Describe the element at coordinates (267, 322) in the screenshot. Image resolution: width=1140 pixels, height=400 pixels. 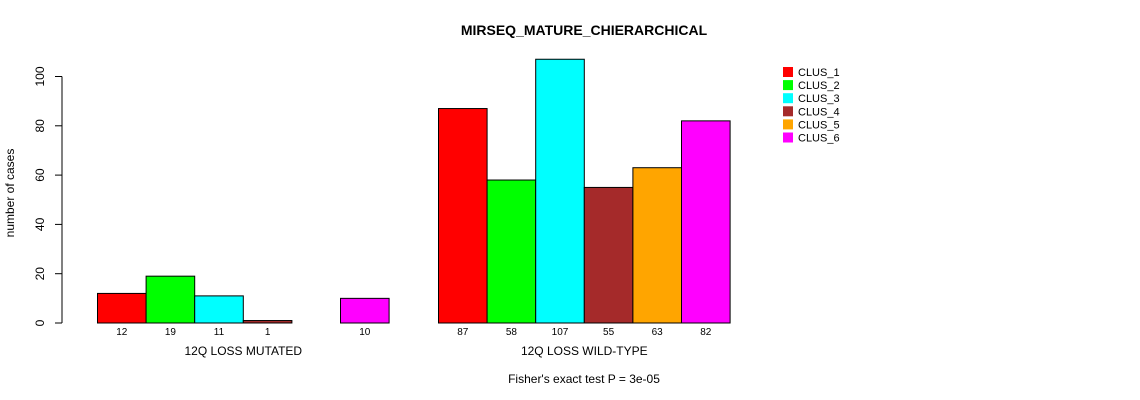
I see `bar-clus4-group1` at that location.